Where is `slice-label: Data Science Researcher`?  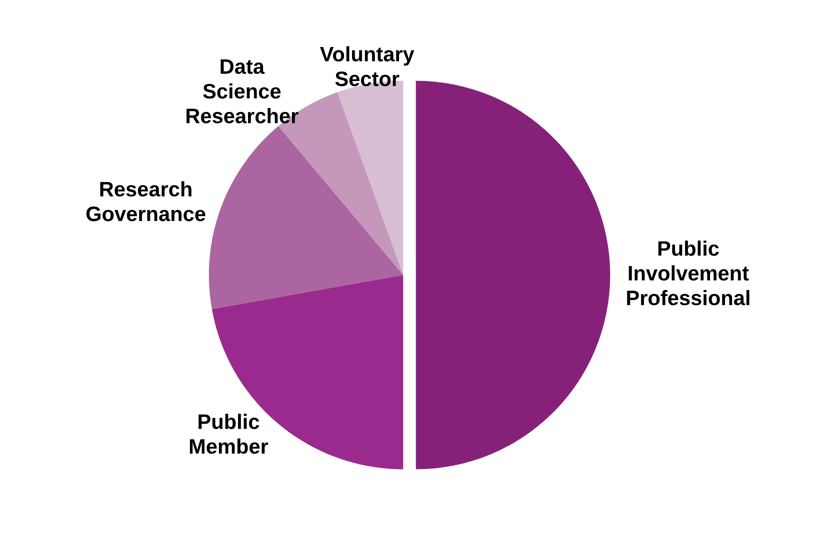
slice-label: Data Science Researcher is located at coordinates (242, 91).